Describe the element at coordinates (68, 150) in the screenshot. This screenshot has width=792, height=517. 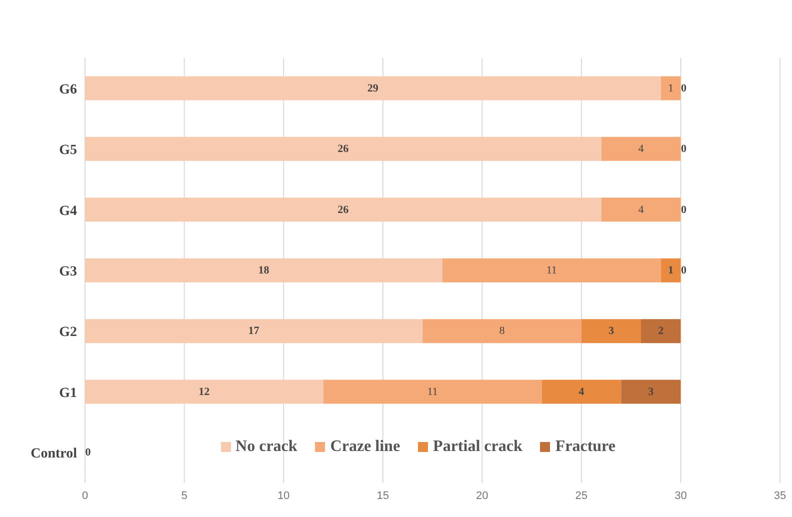
I see `y-tick-label: G5` at that location.